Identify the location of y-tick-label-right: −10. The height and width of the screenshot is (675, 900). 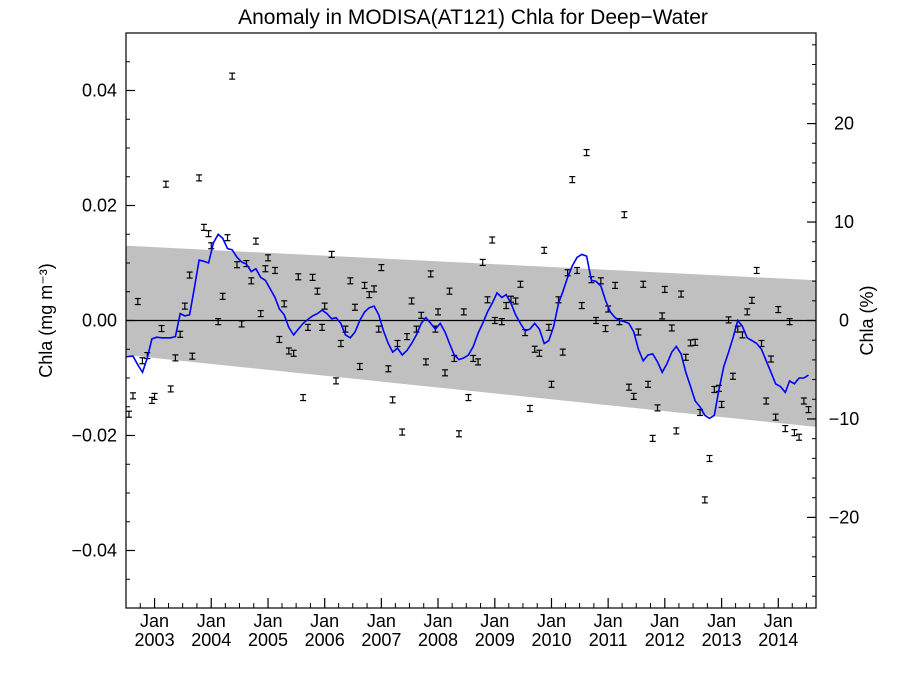
(844, 419).